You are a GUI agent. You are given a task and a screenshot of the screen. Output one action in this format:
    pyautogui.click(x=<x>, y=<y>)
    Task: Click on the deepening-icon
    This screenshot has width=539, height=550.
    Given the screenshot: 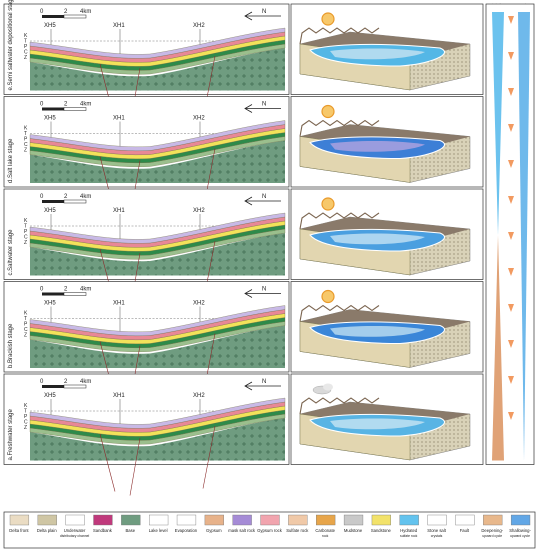 What is the action you would take?
    pyautogui.click(x=493, y=520)
    